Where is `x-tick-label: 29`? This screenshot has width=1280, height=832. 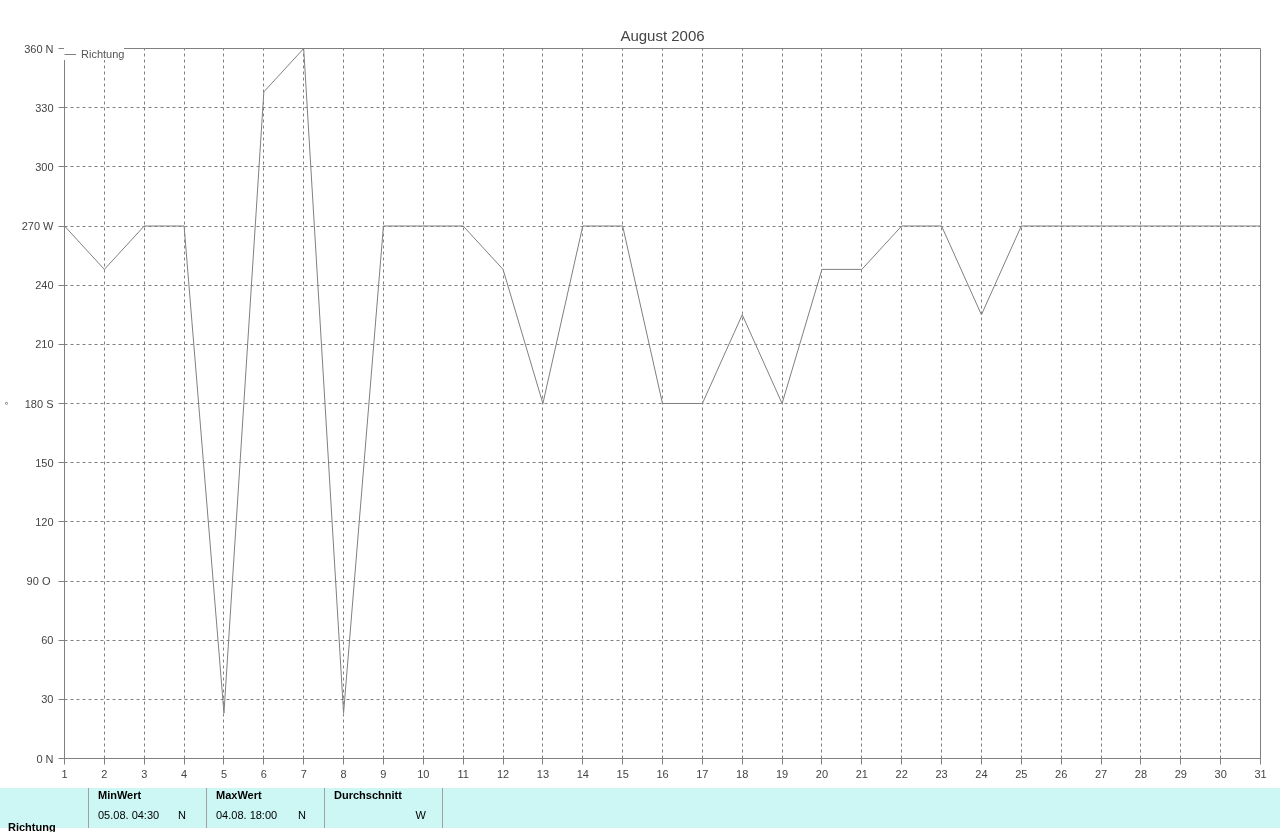
x-tick-label: 29 is located at coordinates (1180, 773).